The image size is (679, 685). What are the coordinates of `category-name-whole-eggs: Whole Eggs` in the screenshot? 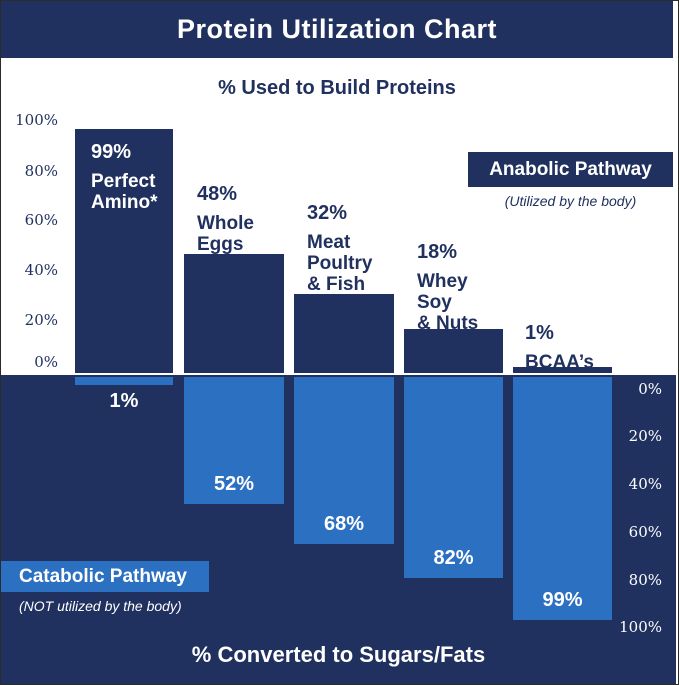 It's located at (225, 234).